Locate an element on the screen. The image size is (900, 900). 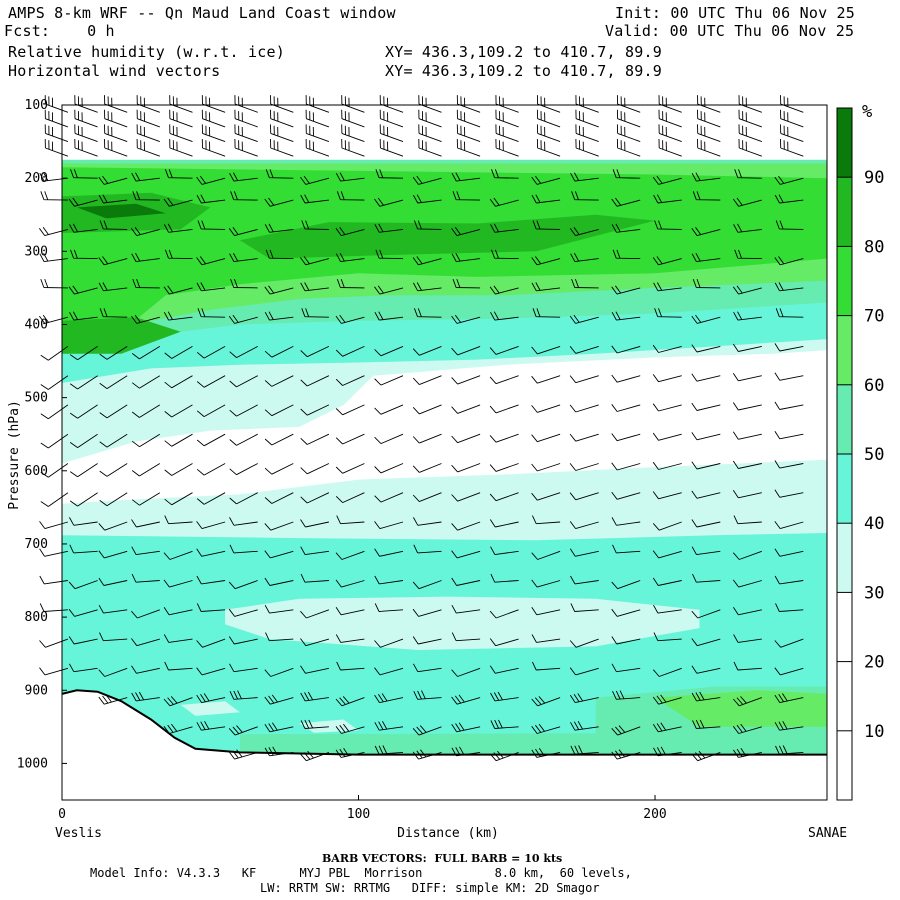
colorbar-label: 90 is located at coordinates (874, 178).